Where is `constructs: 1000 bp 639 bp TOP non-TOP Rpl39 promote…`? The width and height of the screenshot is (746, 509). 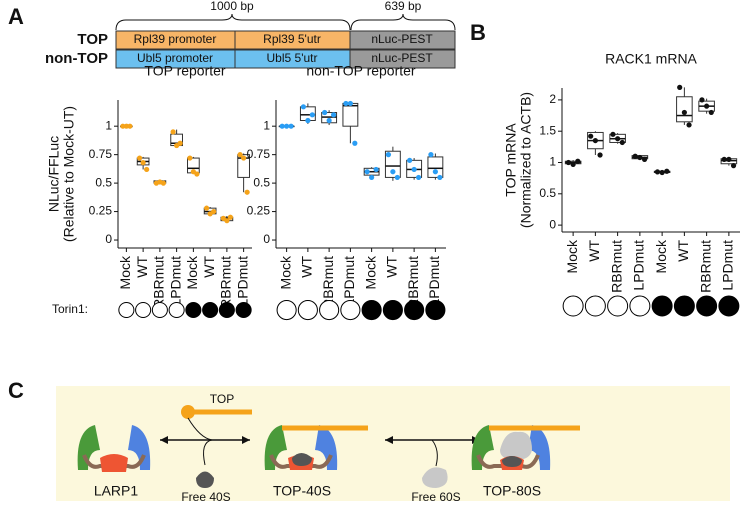 constructs: 1000 bp 639 bp TOP non-TOP Rpl39 promote… is located at coordinates (250, 34).